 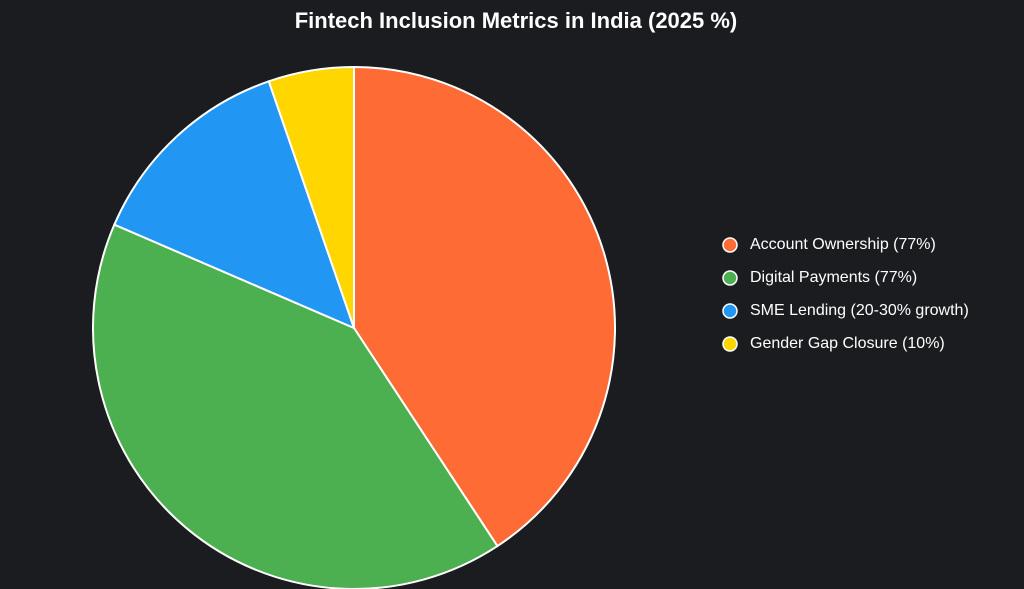 What do you see at coordinates (833, 277) in the screenshot?
I see `legend-label: Digital Payments (77%)` at bounding box center [833, 277].